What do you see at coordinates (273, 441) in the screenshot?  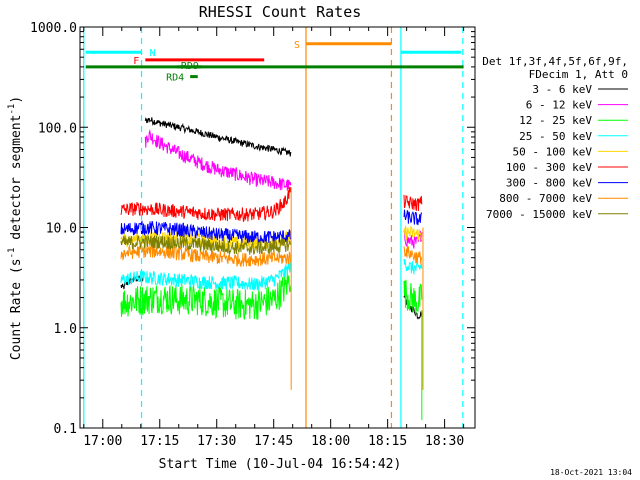 I see `x-tick-label-3: 17:45` at bounding box center [273, 441].